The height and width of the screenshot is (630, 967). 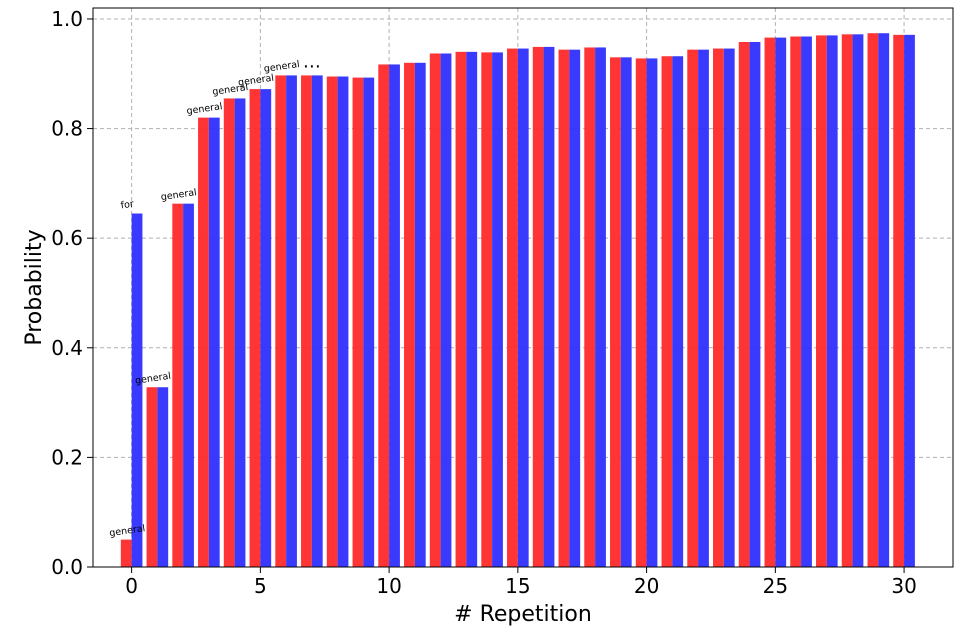 I want to click on x-tick-label: 5, so click(x=260, y=586).